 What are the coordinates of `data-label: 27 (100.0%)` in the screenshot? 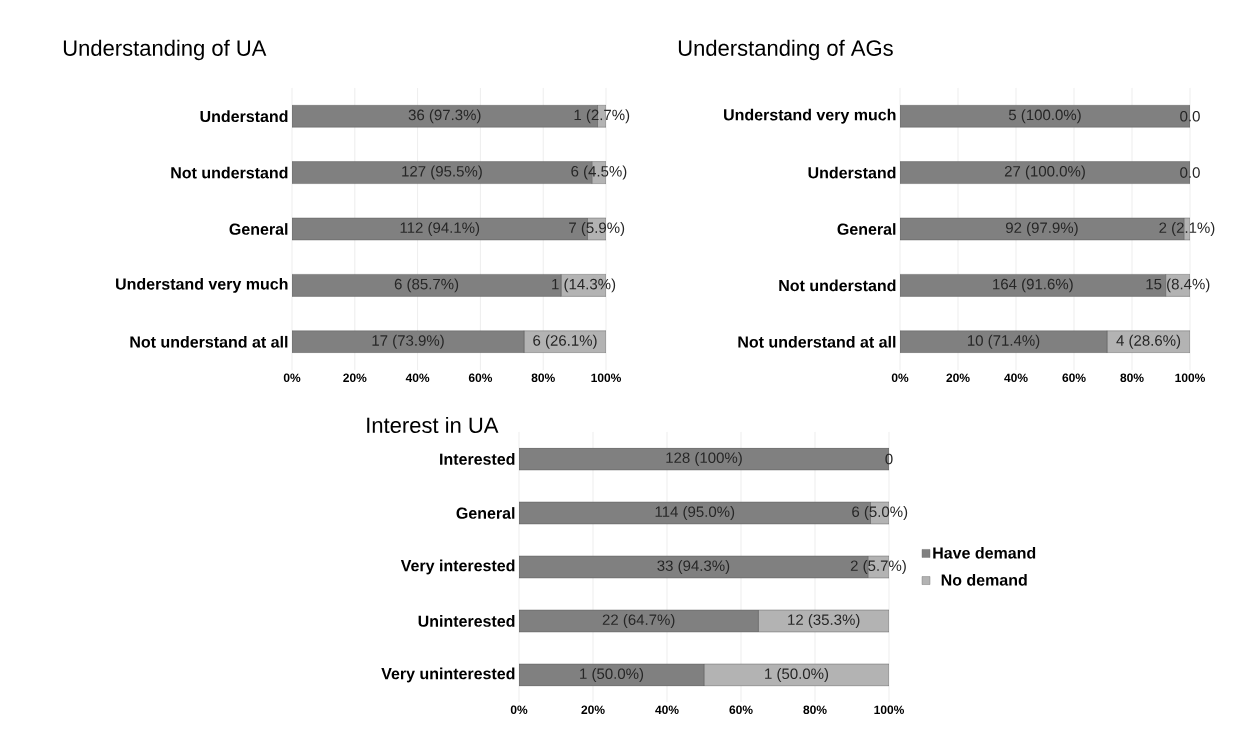 It's located at (1044, 172).